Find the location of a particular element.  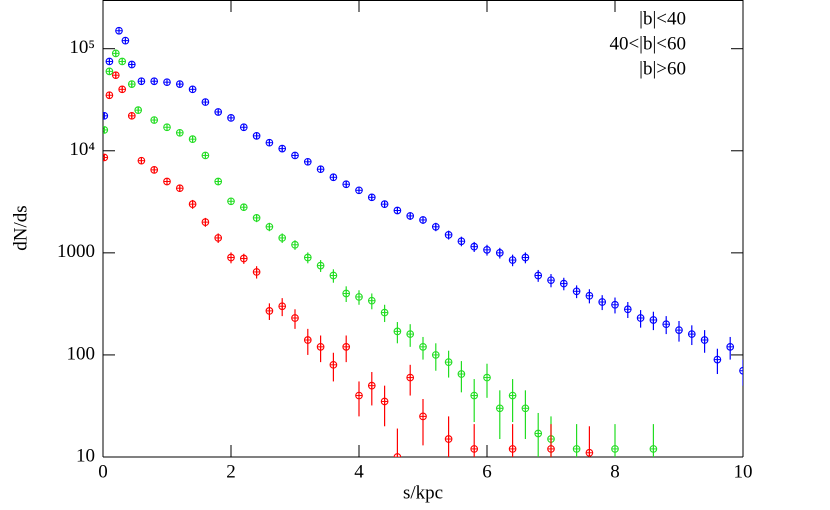

y-tick-label: 100 is located at coordinates (81, 353).